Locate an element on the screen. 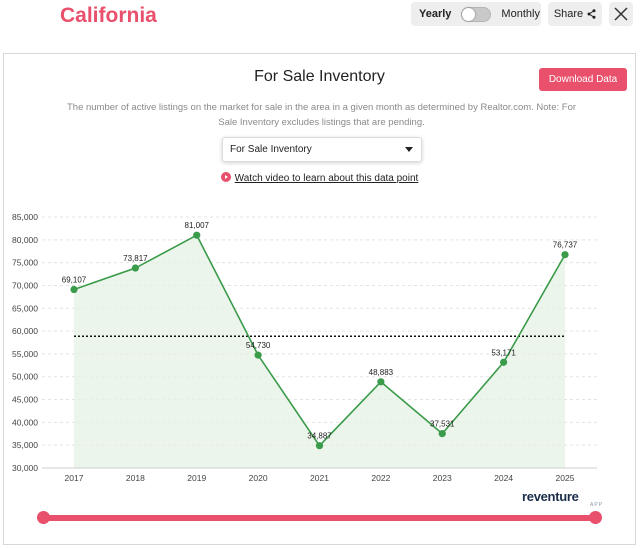 This screenshot has width=640, height=548. x-tick-label: 2025 is located at coordinates (565, 478).